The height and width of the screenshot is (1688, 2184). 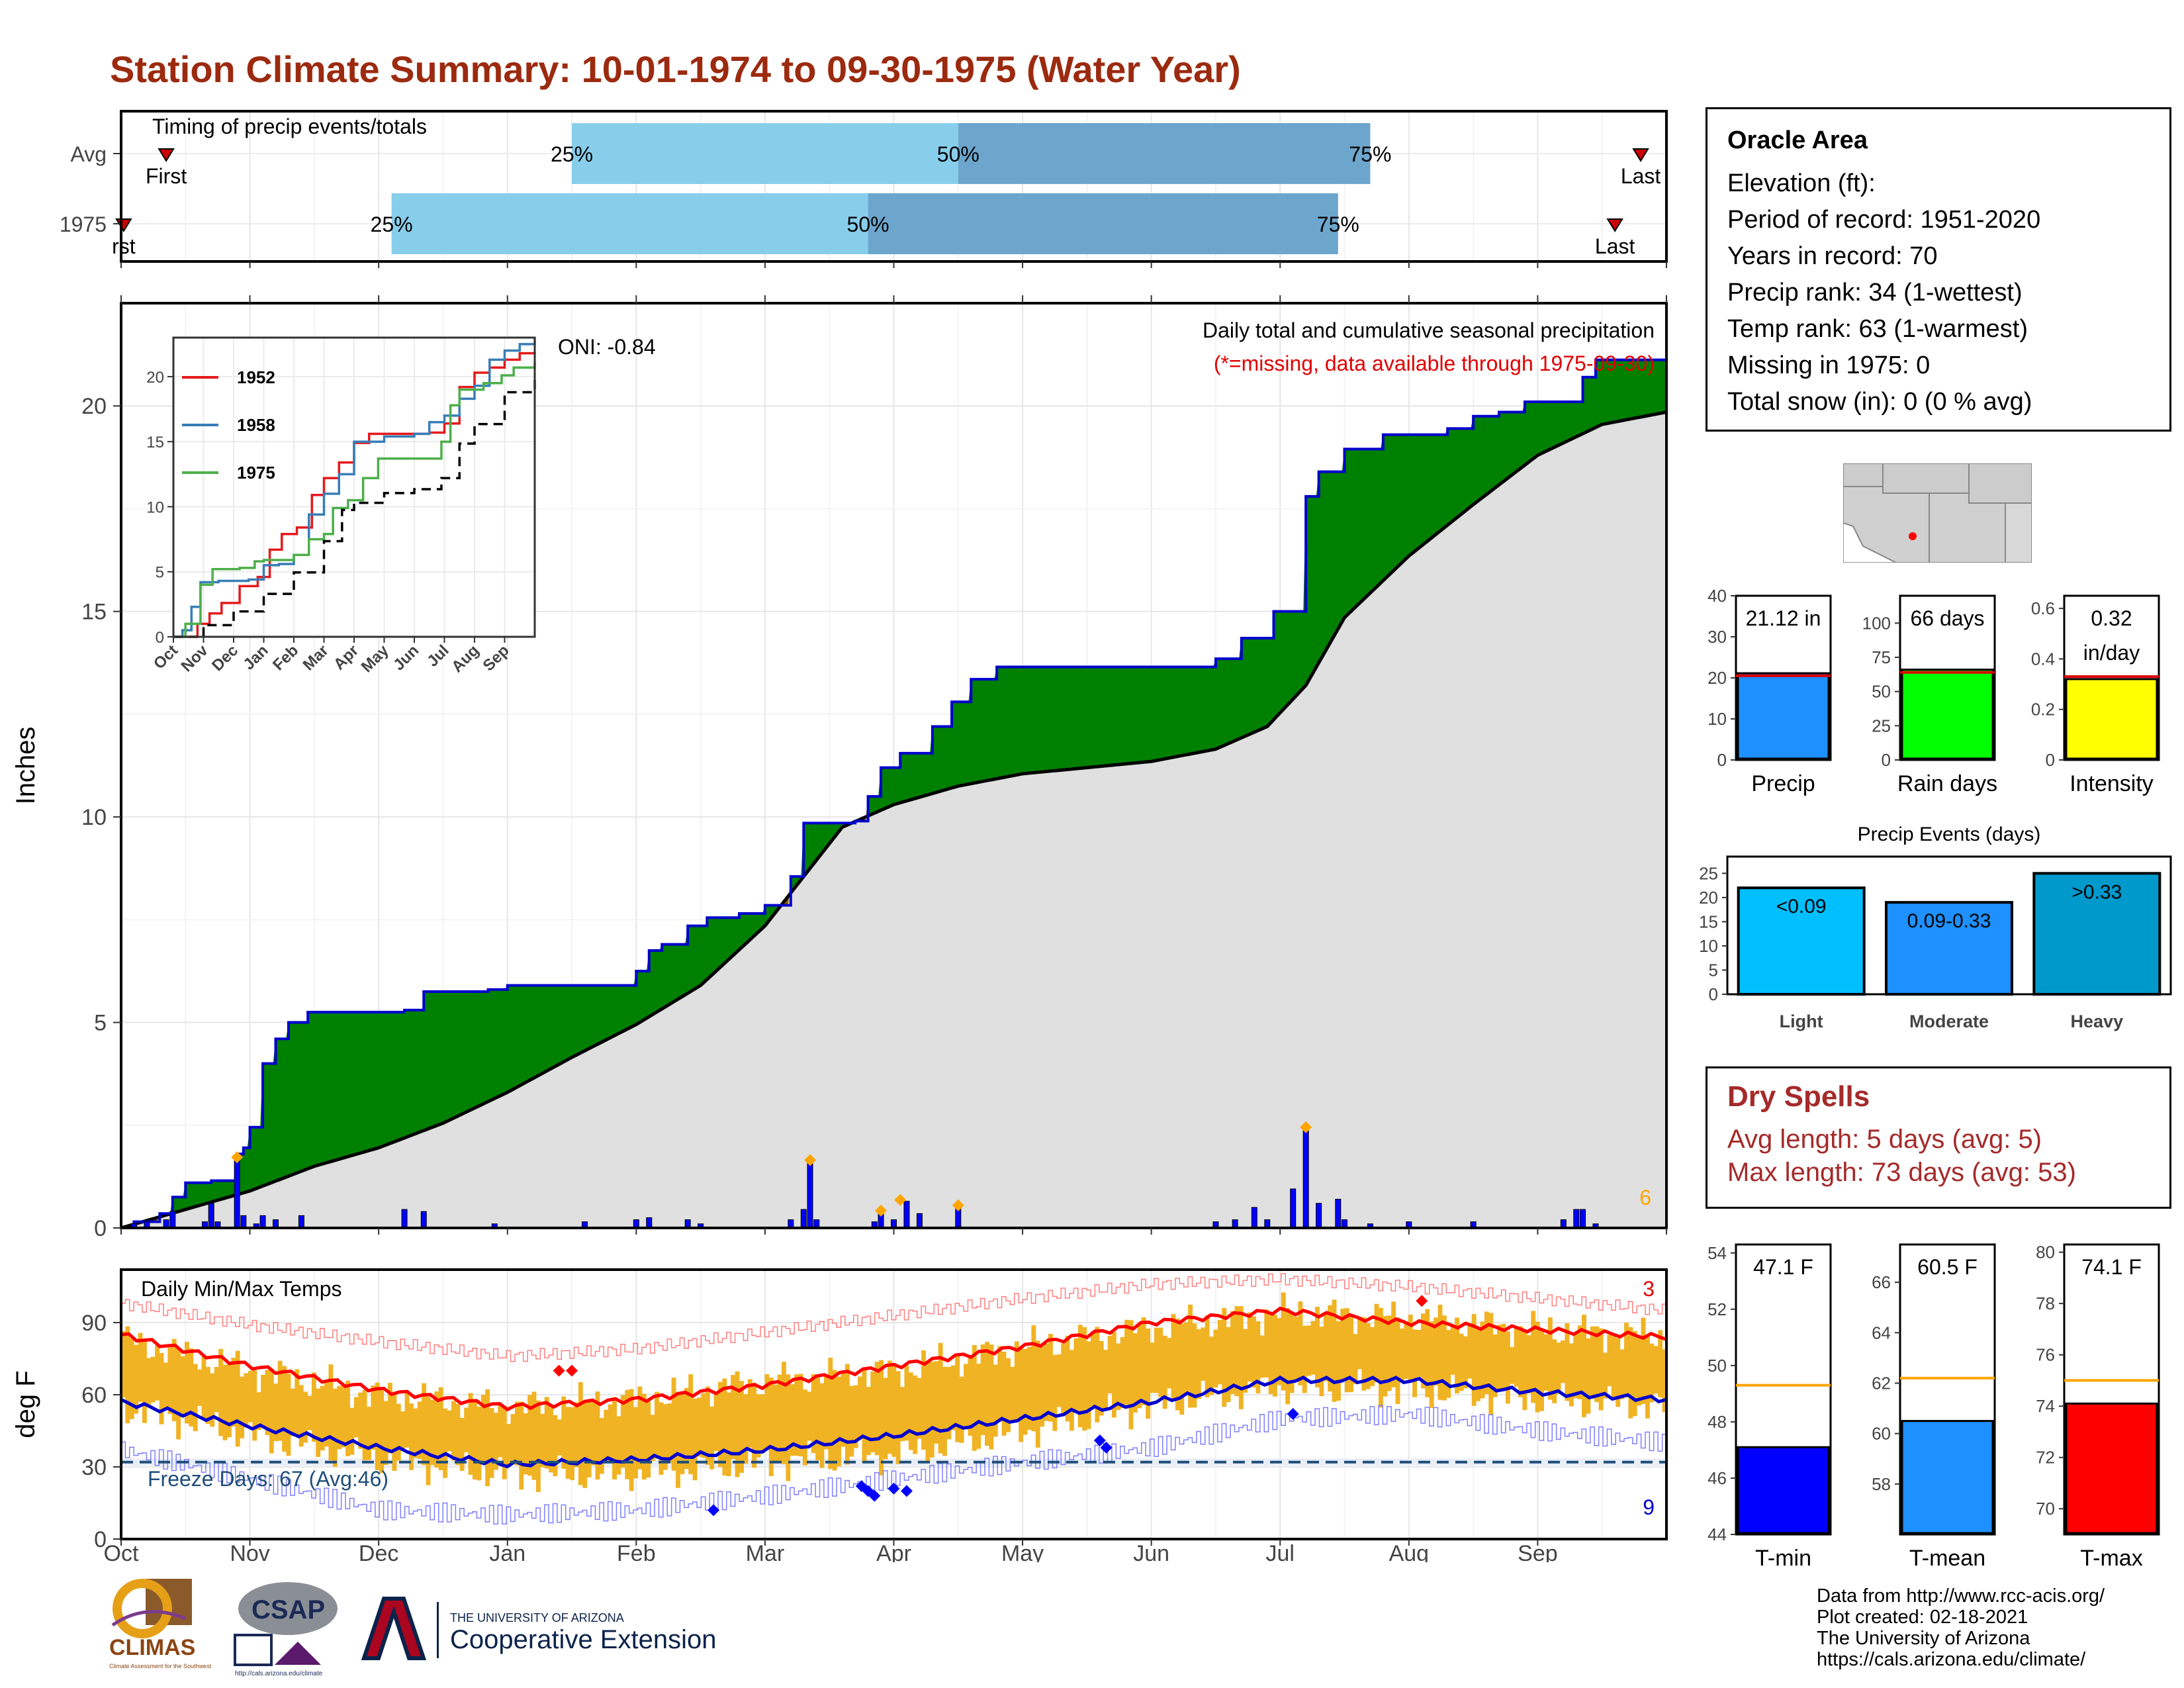 I want to click on csap-logo: CSAP http://cals.arizona.edu/climate, so click(x=286, y=1629).